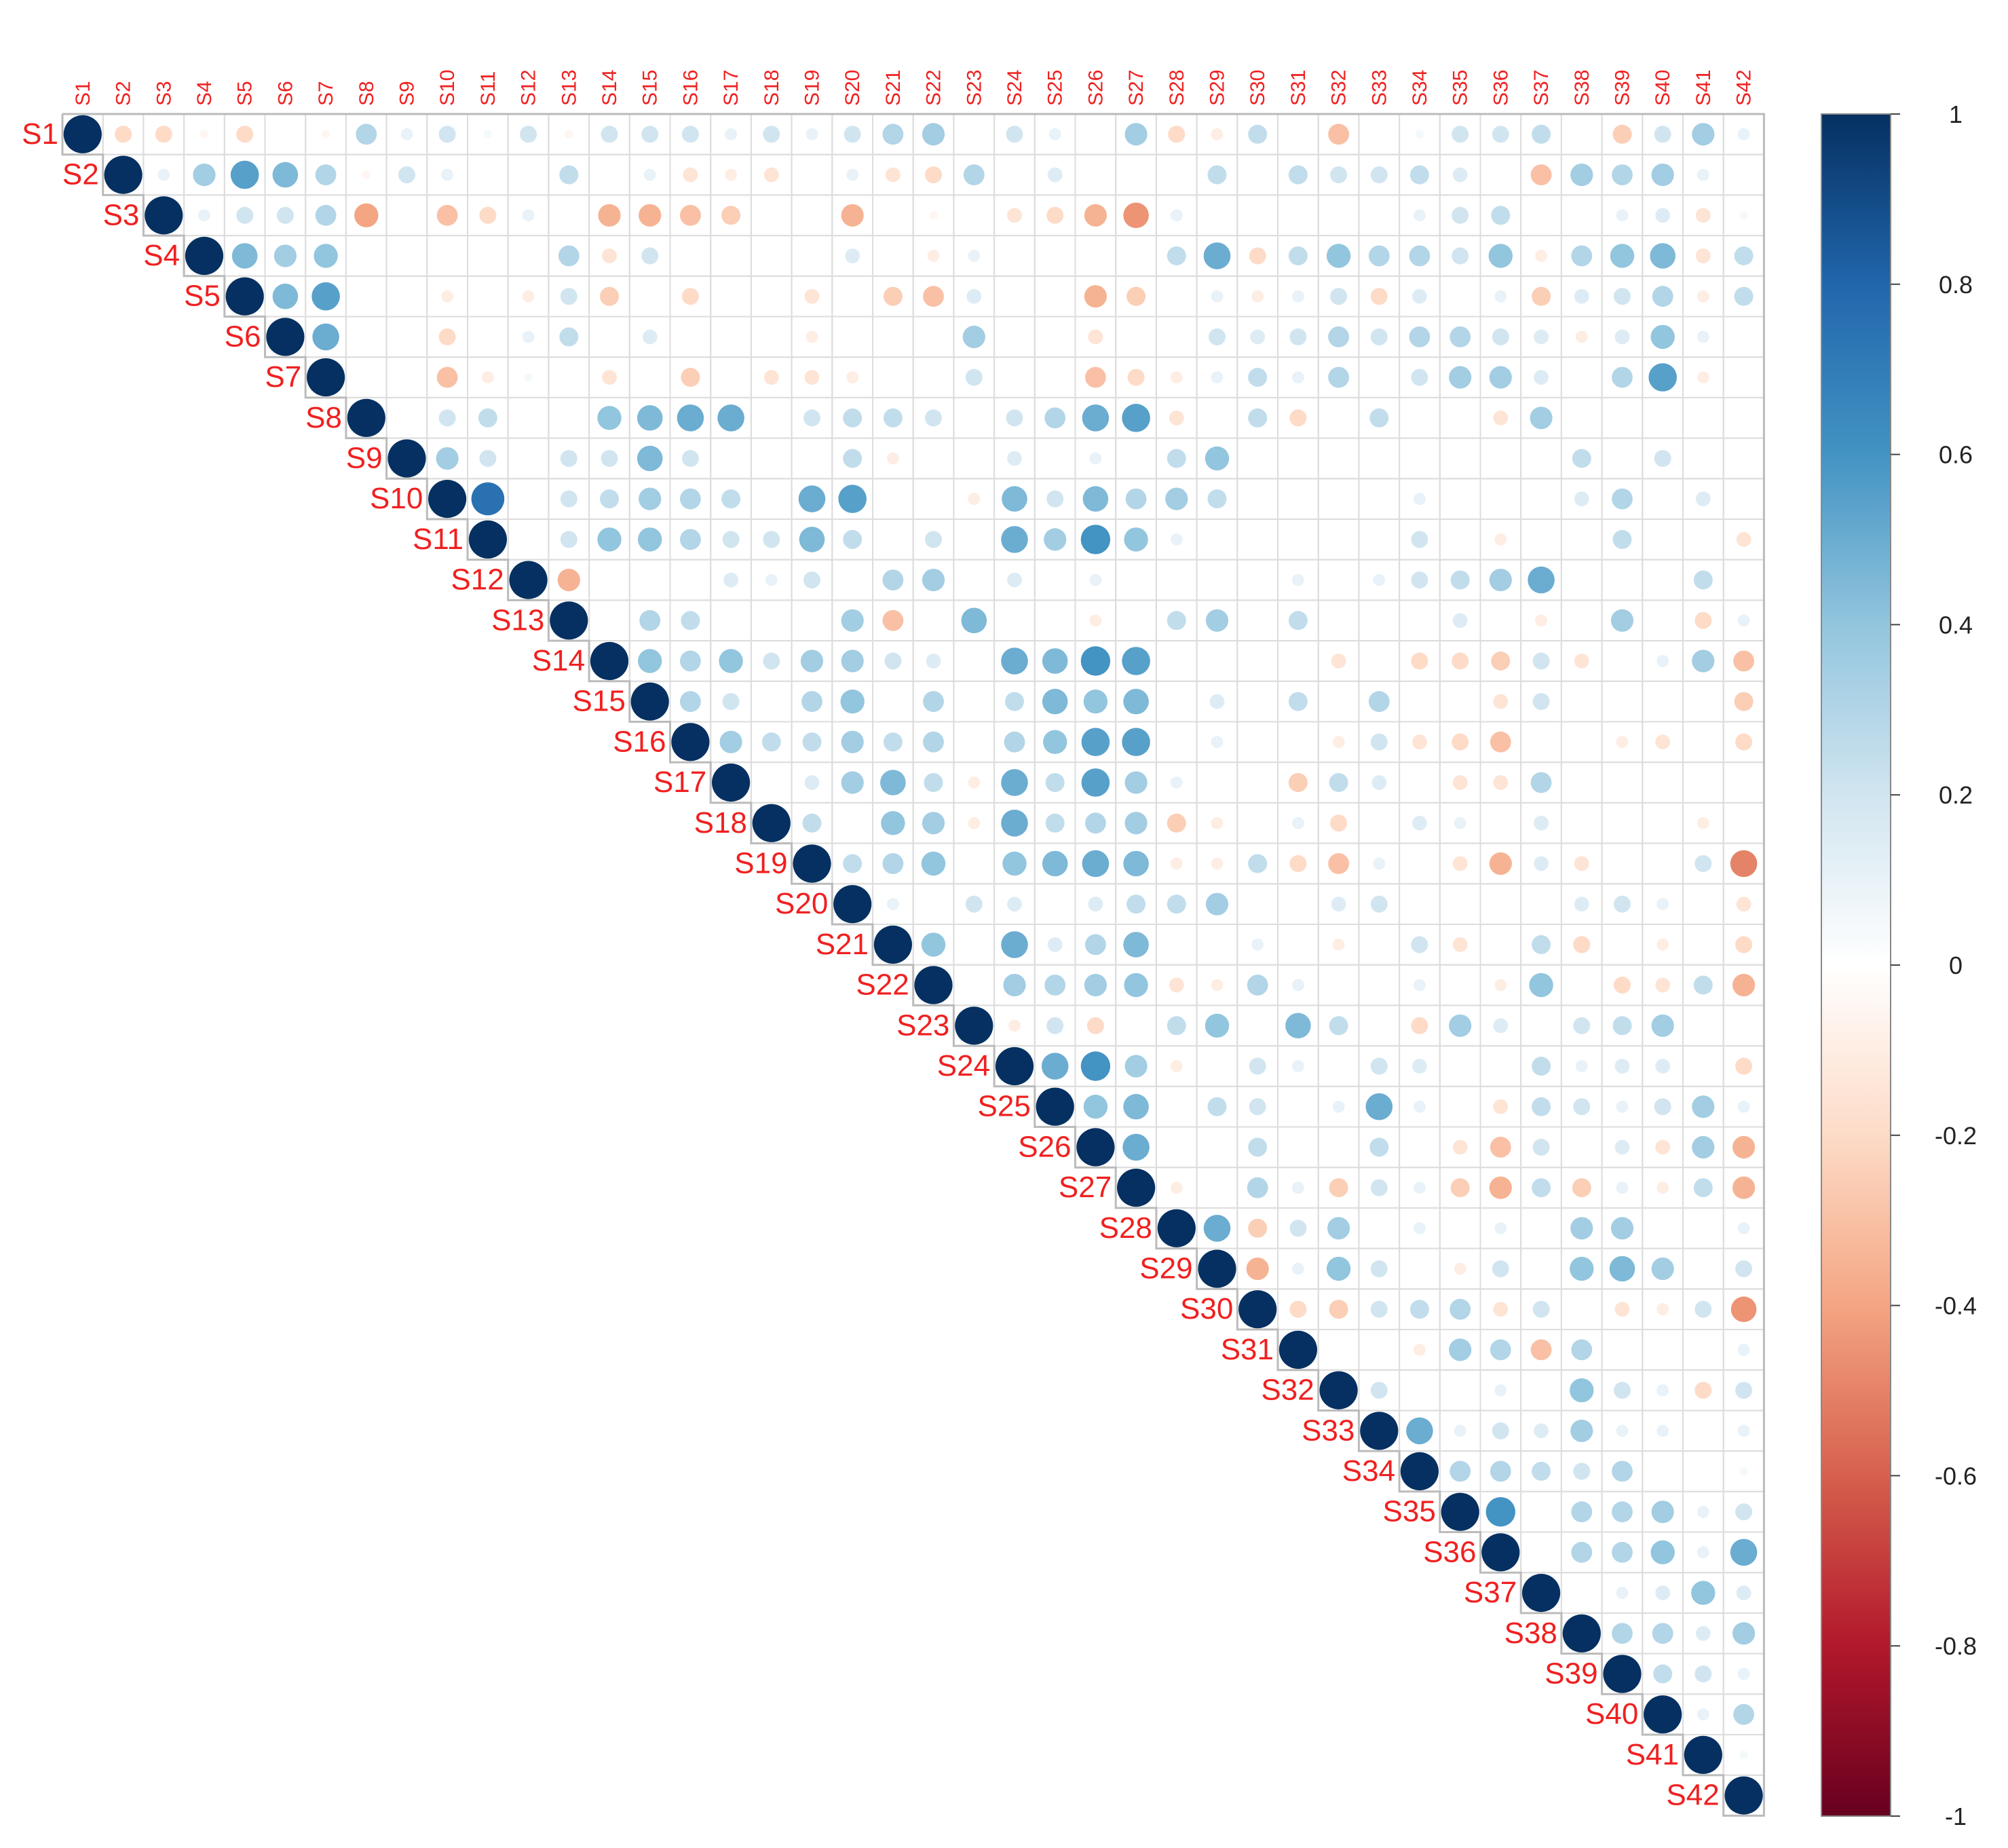 The image size is (2008, 1848). What do you see at coordinates (1899, 965) in the screenshot?
I see `color-legend: 1 0.8 0.6 0.4 0.2 0 -0.2 -0.4 -0.6 -0.8 -1` at bounding box center [1899, 965].